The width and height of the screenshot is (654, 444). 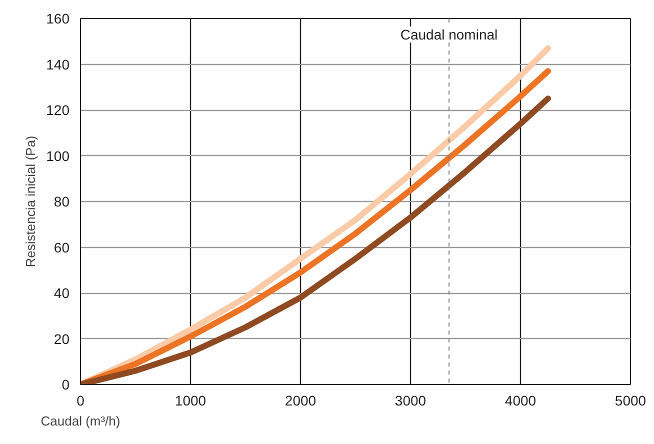 What do you see at coordinates (58, 156) in the screenshot?
I see `y-tick-label: 100` at bounding box center [58, 156].